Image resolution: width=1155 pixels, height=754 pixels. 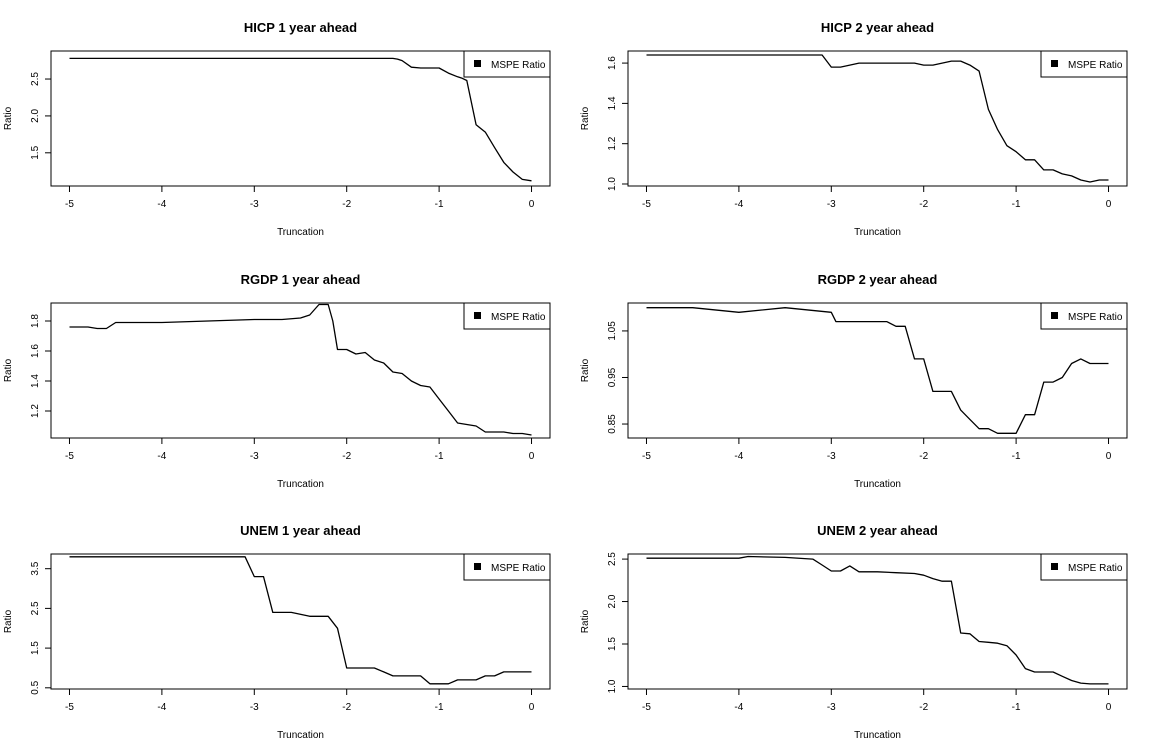 I want to click on y-tick-label: 1.8, so click(x=35, y=321).